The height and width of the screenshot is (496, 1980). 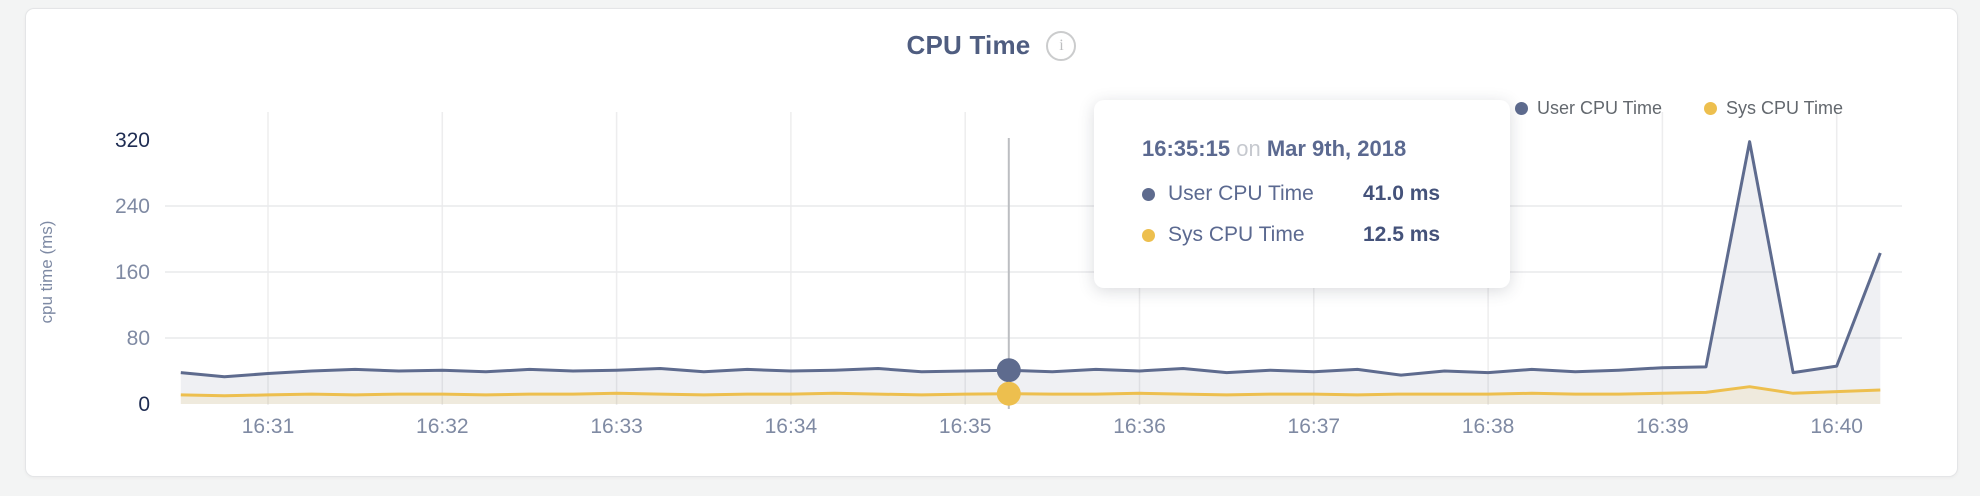 What do you see at coordinates (1402, 193) in the screenshot?
I see `tooltip-value-user: 41.0 ms` at bounding box center [1402, 193].